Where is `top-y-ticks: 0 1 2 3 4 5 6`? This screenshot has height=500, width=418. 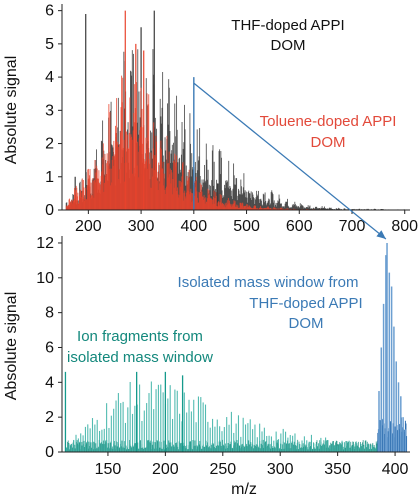
top-y-ticks: 0 1 2 3 4 5 6 is located at coordinates (53, 111).